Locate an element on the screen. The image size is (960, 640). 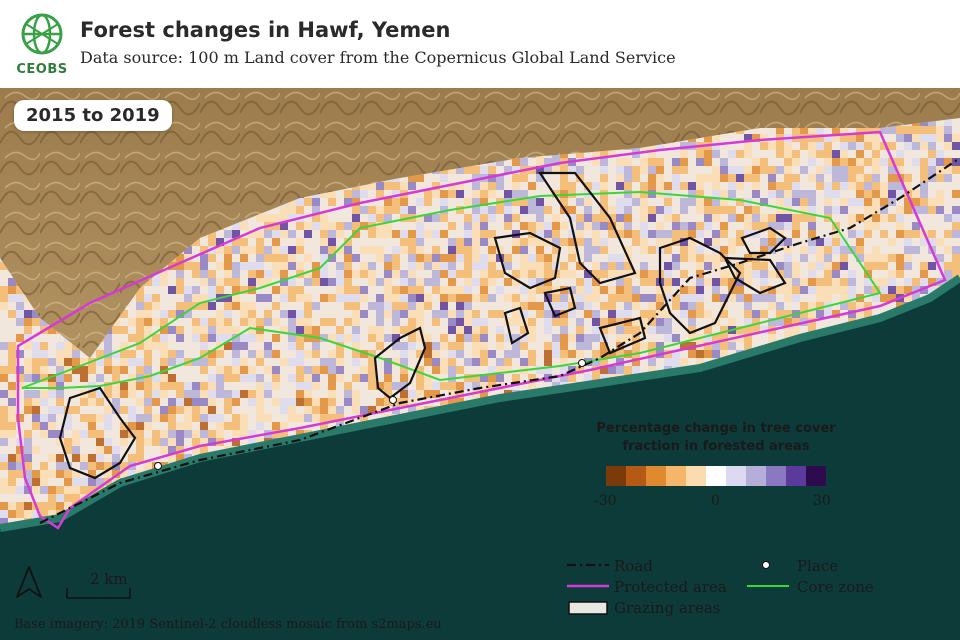
core-zone-key-label: Core zone is located at coordinates (835, 587).